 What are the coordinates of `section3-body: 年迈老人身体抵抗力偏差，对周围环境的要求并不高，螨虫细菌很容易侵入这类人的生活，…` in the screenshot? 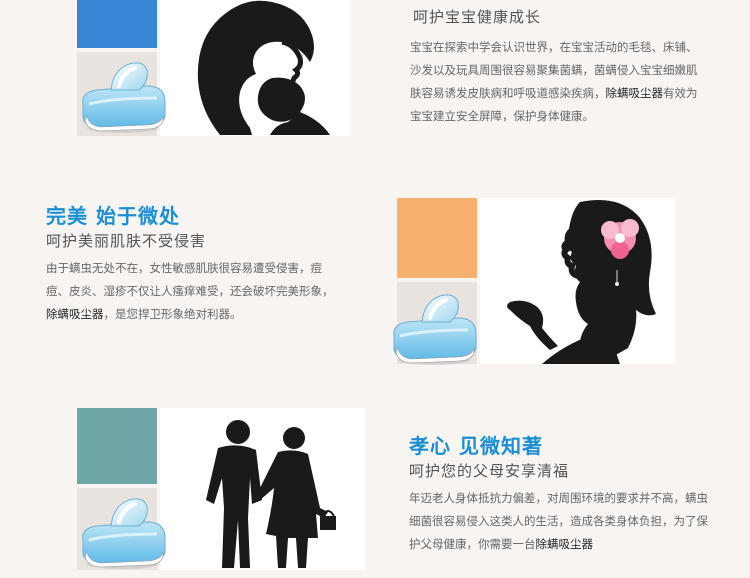 It's located at (562, 521).